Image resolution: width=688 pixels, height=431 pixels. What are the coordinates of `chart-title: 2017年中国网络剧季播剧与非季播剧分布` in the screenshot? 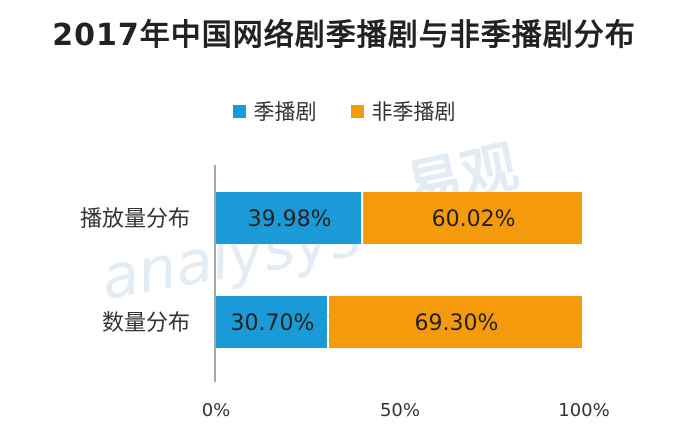 It's located at (344, 35).